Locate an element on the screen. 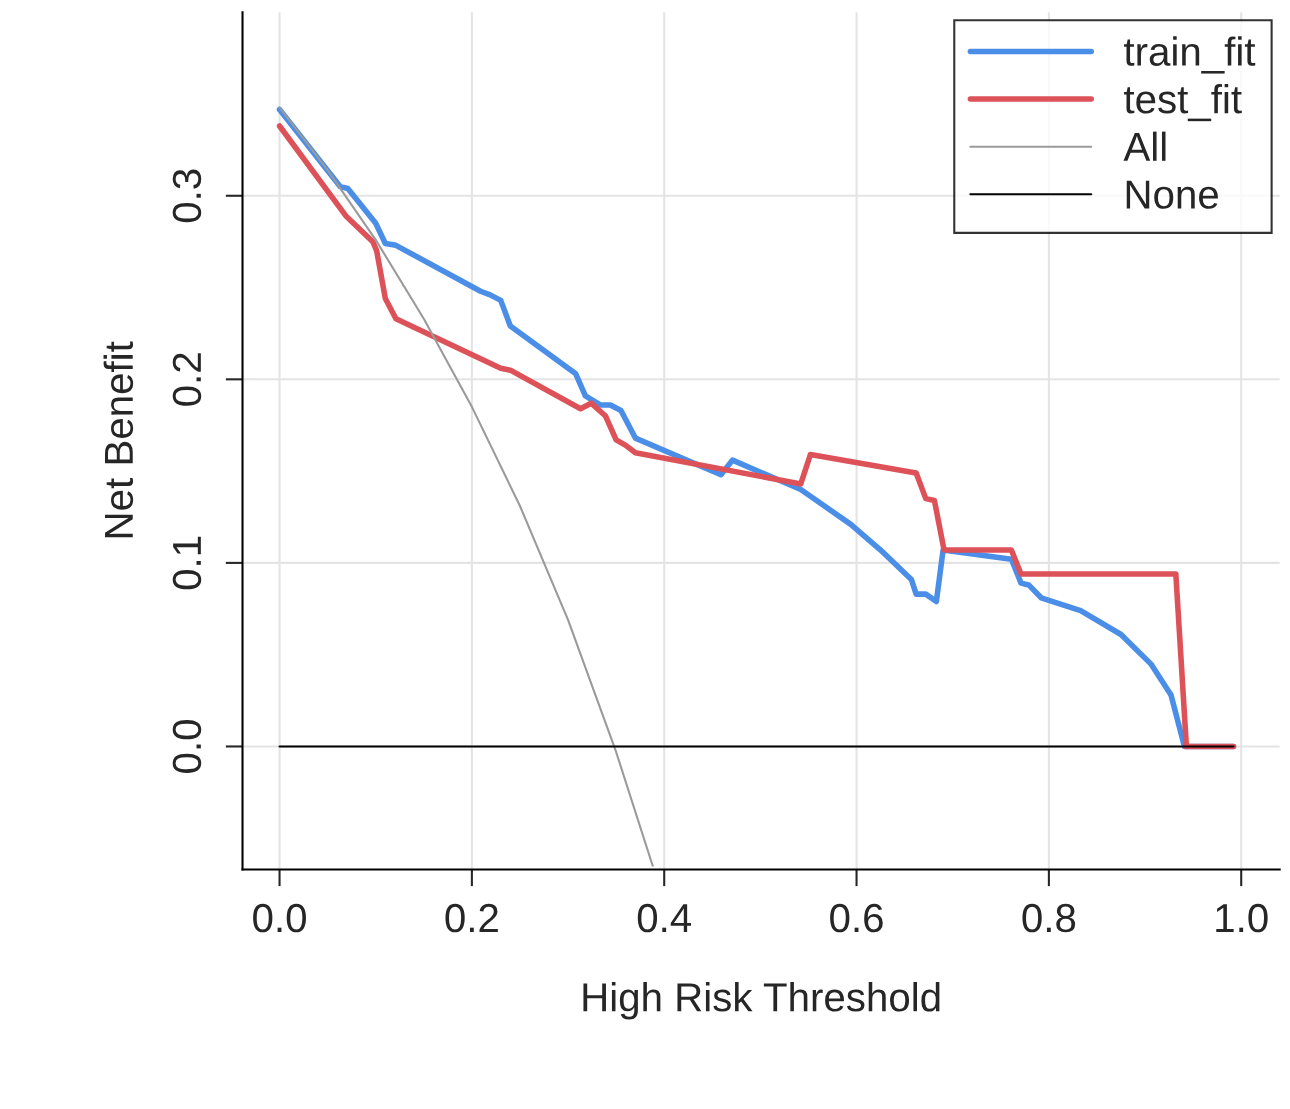 The image size is (1290, 1109). x-axis-title: High Risk Threshold is located at coordinates (761, 1001).